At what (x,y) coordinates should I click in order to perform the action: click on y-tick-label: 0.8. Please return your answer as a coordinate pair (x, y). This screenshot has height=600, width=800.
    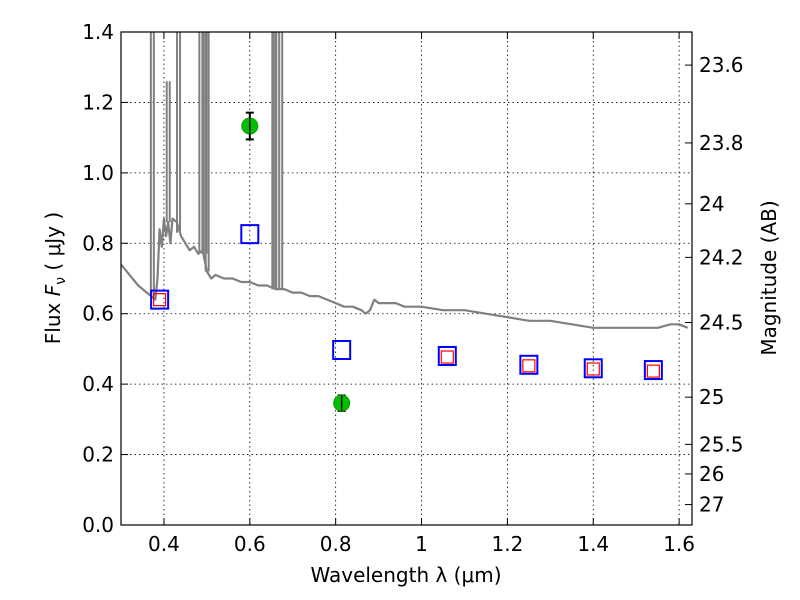
    Looking at the image, I should click on (98, 243).